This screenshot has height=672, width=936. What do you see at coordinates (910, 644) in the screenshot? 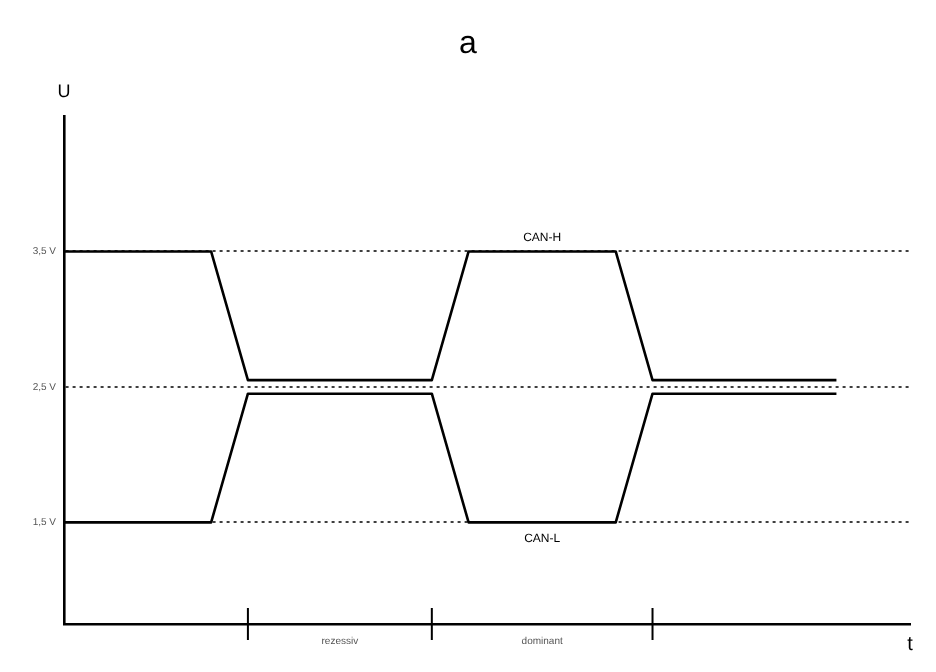
I see `x-axis-title: t` at bounding box center [910, 644].